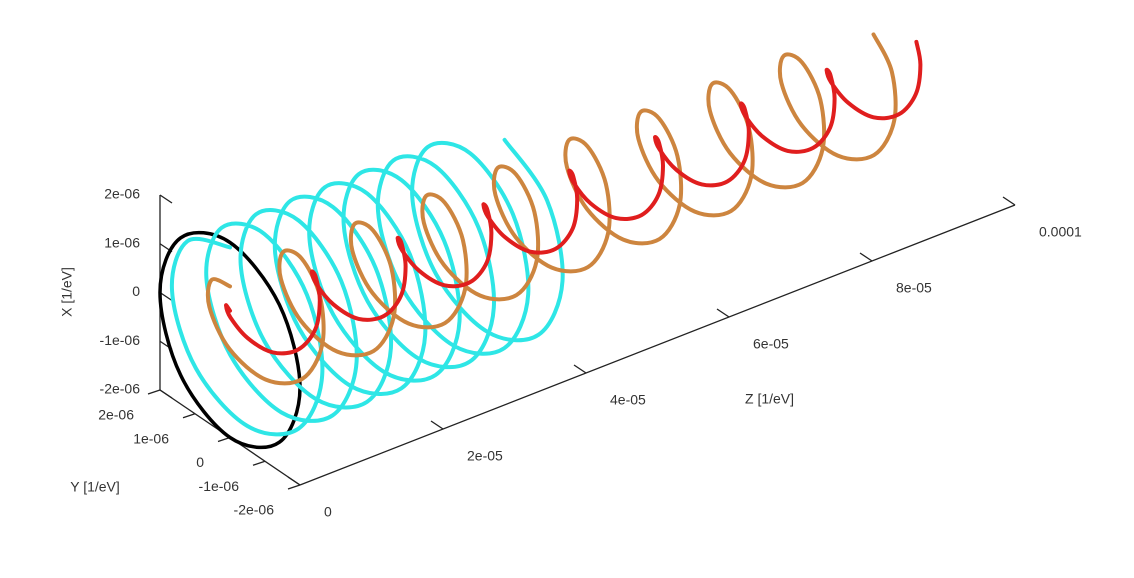 The image size is (1134, 578). What do you see at coordinates (769, 399) in the screenshot?
I see `z-axis-label: Z [1/eV]` at bounding box center [769, 399].